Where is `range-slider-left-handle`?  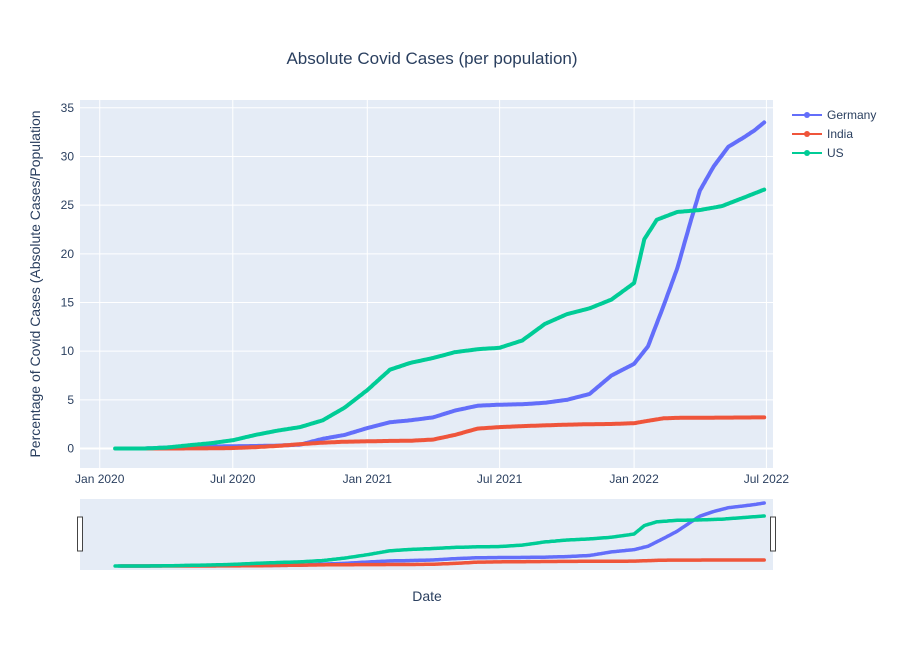 range-slider-left-handle is located at coordinates (80, 534).